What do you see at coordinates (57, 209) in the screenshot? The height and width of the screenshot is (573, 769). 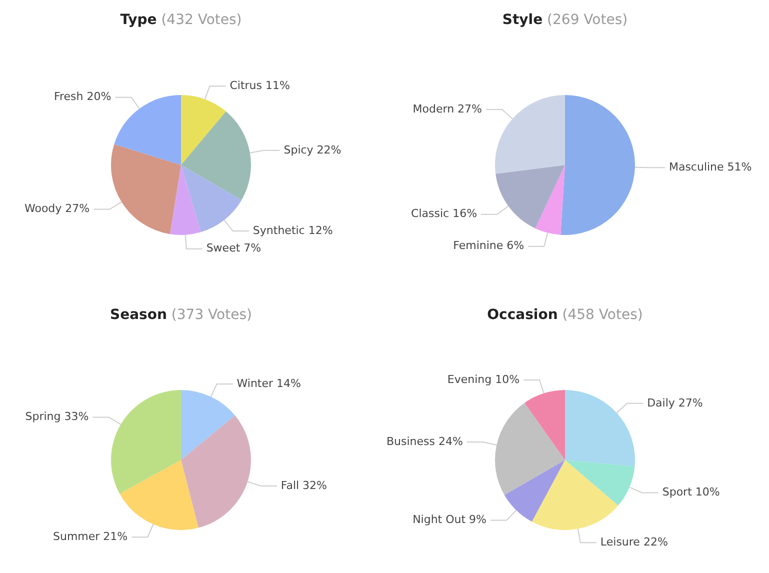 I see `slice-label: Woody 27%` at bounding box center [57, 209].